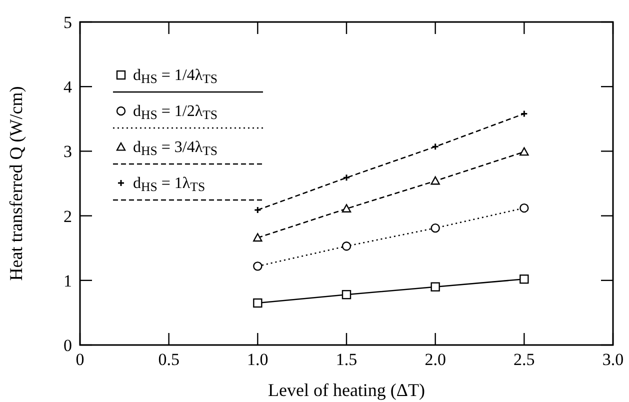  I want to click on x-tick-label: 1.0, so click(257, 359).